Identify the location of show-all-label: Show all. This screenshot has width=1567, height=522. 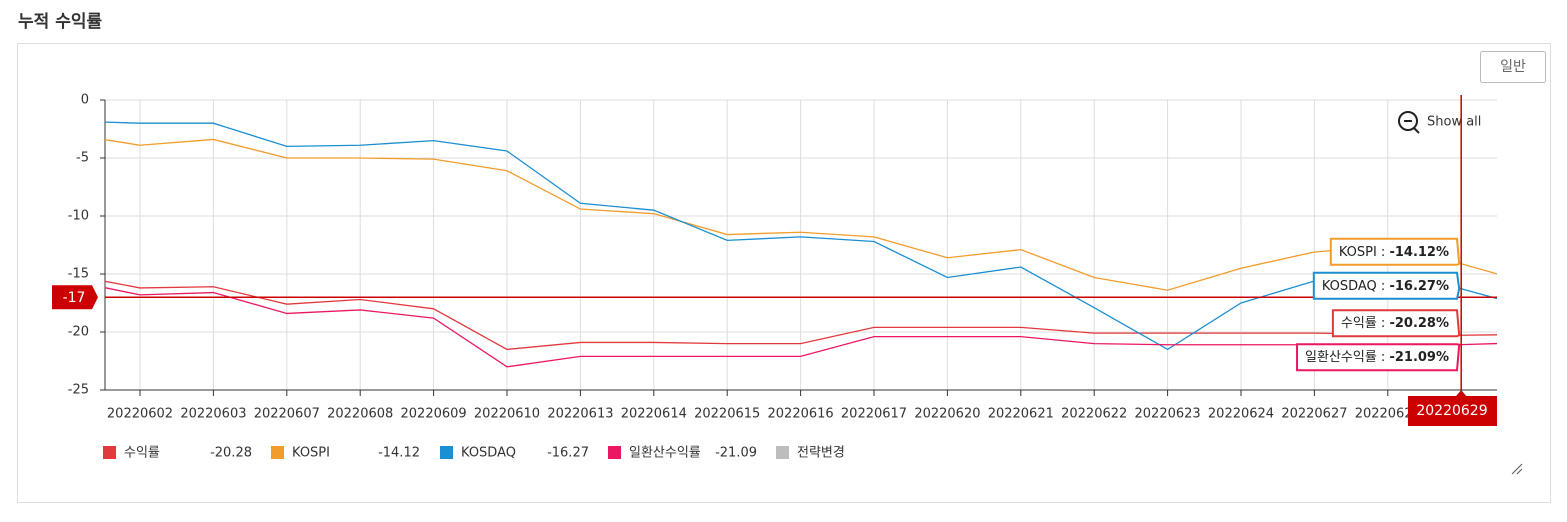
(1454, 122).